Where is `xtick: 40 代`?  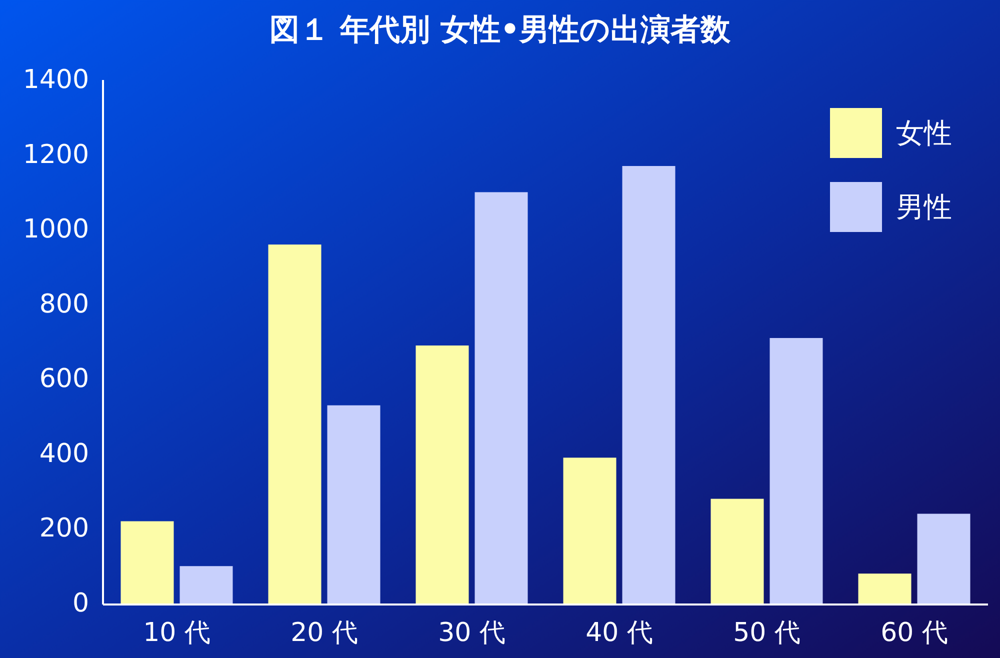 xtick: 40 代 is located at coordinates (619, 633).